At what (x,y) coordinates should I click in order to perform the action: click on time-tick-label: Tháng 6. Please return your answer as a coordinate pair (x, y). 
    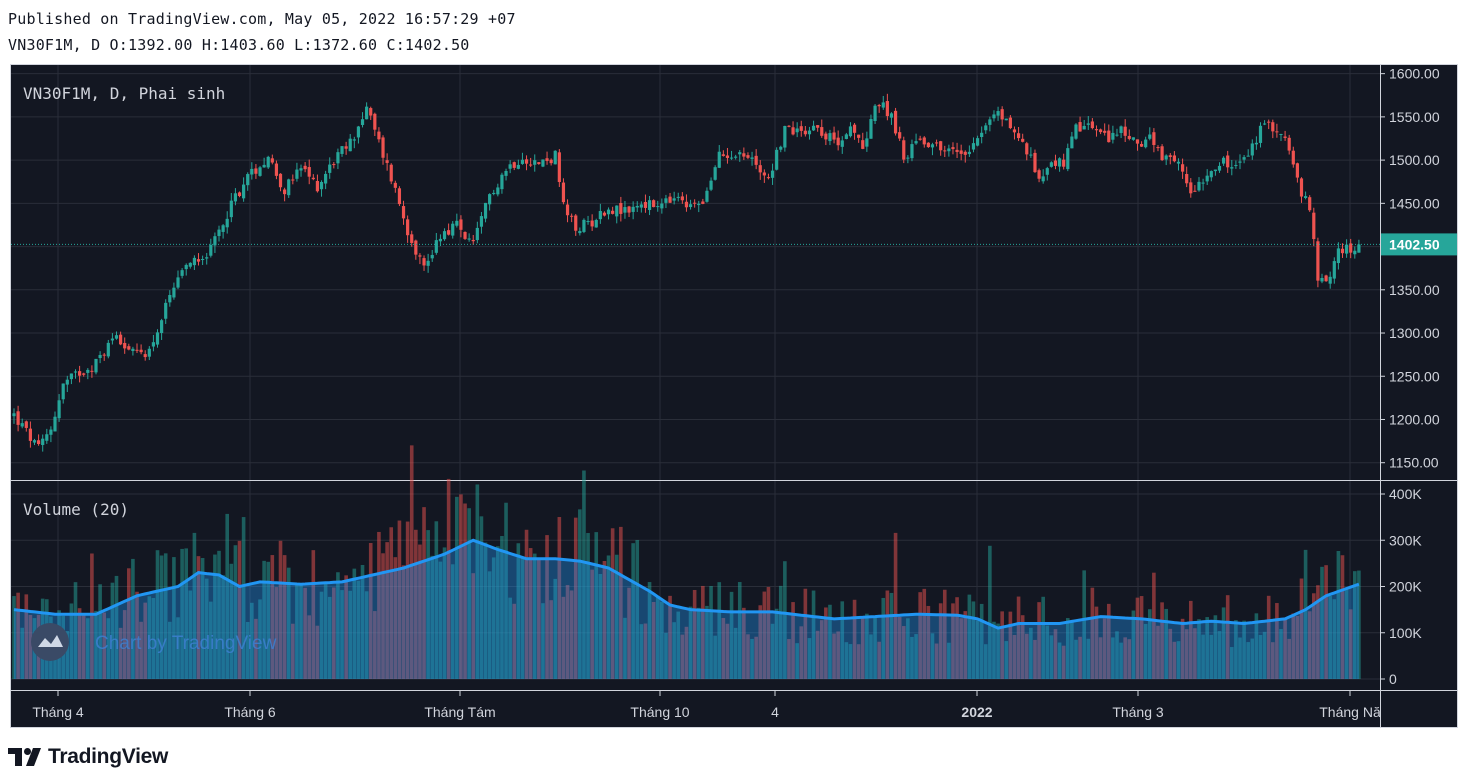
    Looking at the image, I should click on (250, 712).